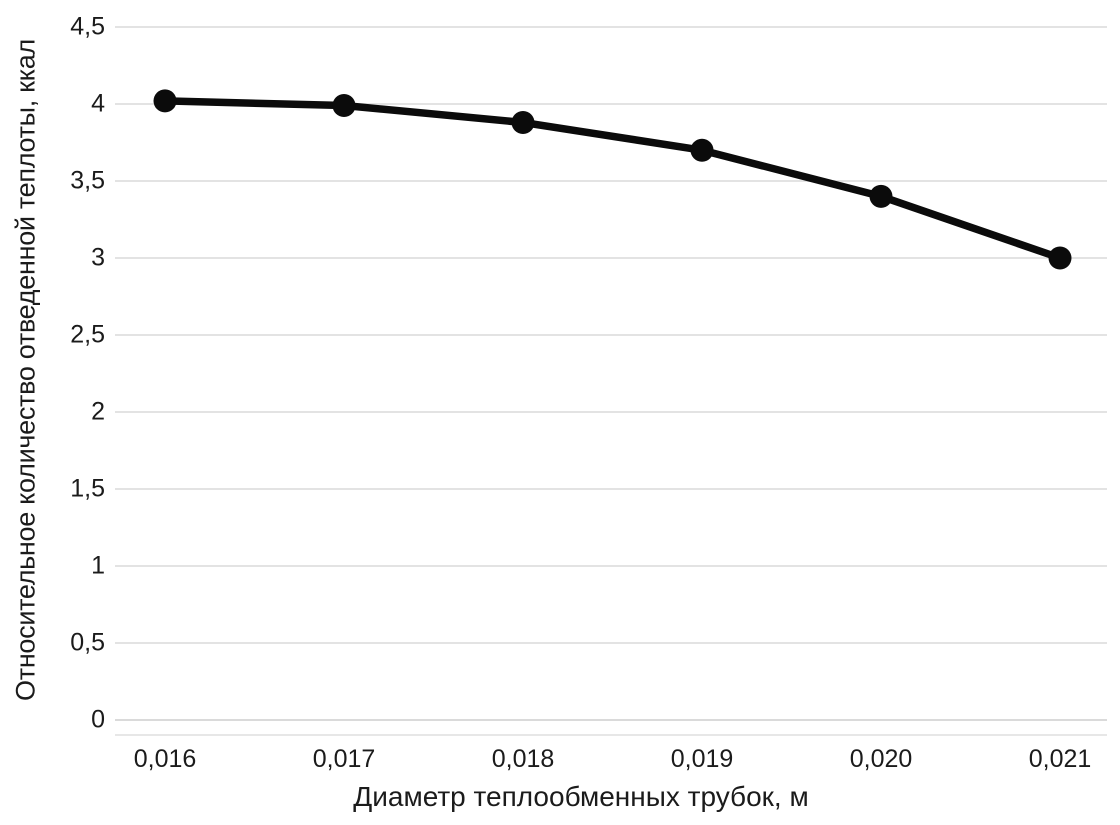 The image size is (1120, 825). Describe the element at coordinates (87, 180) in the screenshot. I see `y-tick-label: 3,5` at that location.